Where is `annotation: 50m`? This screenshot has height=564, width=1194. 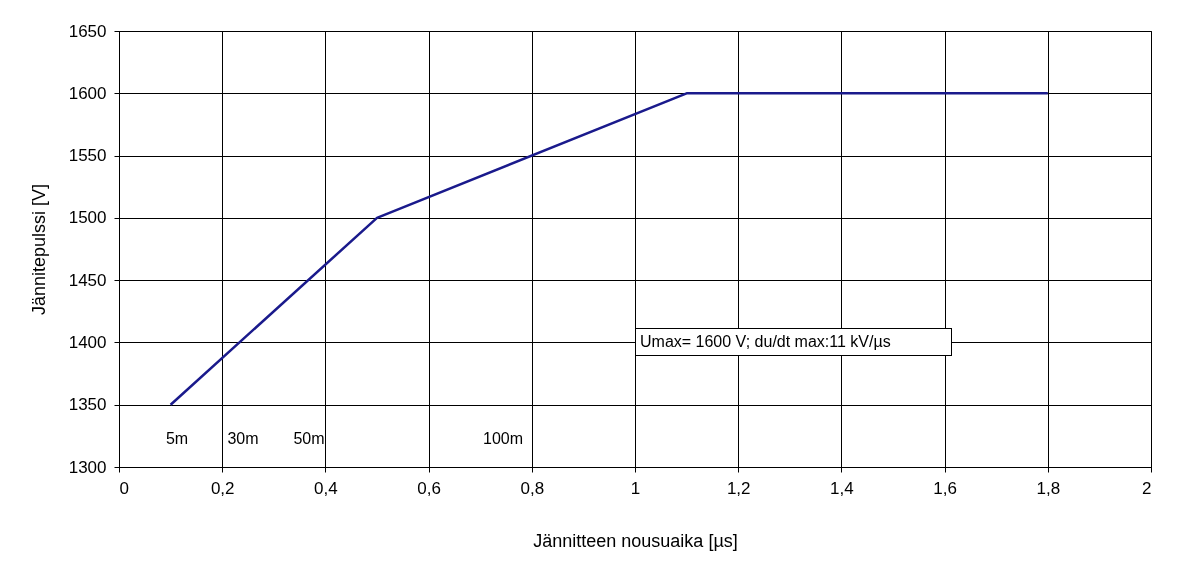
annotation: 50m is located at coordinates (309, 438).